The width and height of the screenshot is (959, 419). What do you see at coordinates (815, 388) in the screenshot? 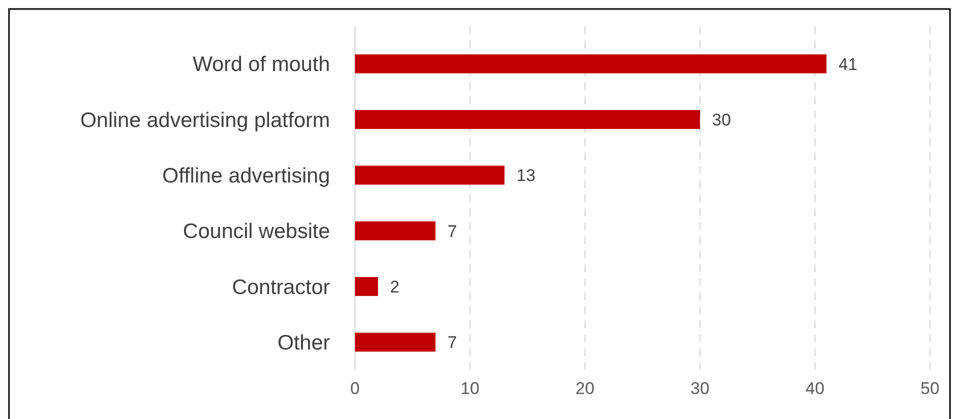
I see `x-tick-label: 40` at bounding box center [815, 388].